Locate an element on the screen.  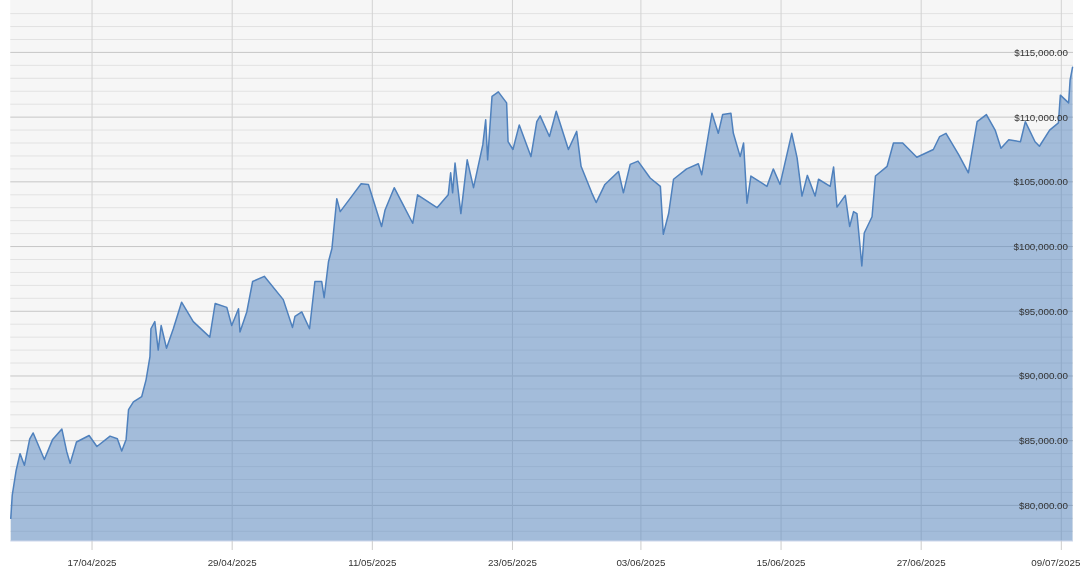
x-tick-label: 27/06/2025 is located at coordinates (921, 562).